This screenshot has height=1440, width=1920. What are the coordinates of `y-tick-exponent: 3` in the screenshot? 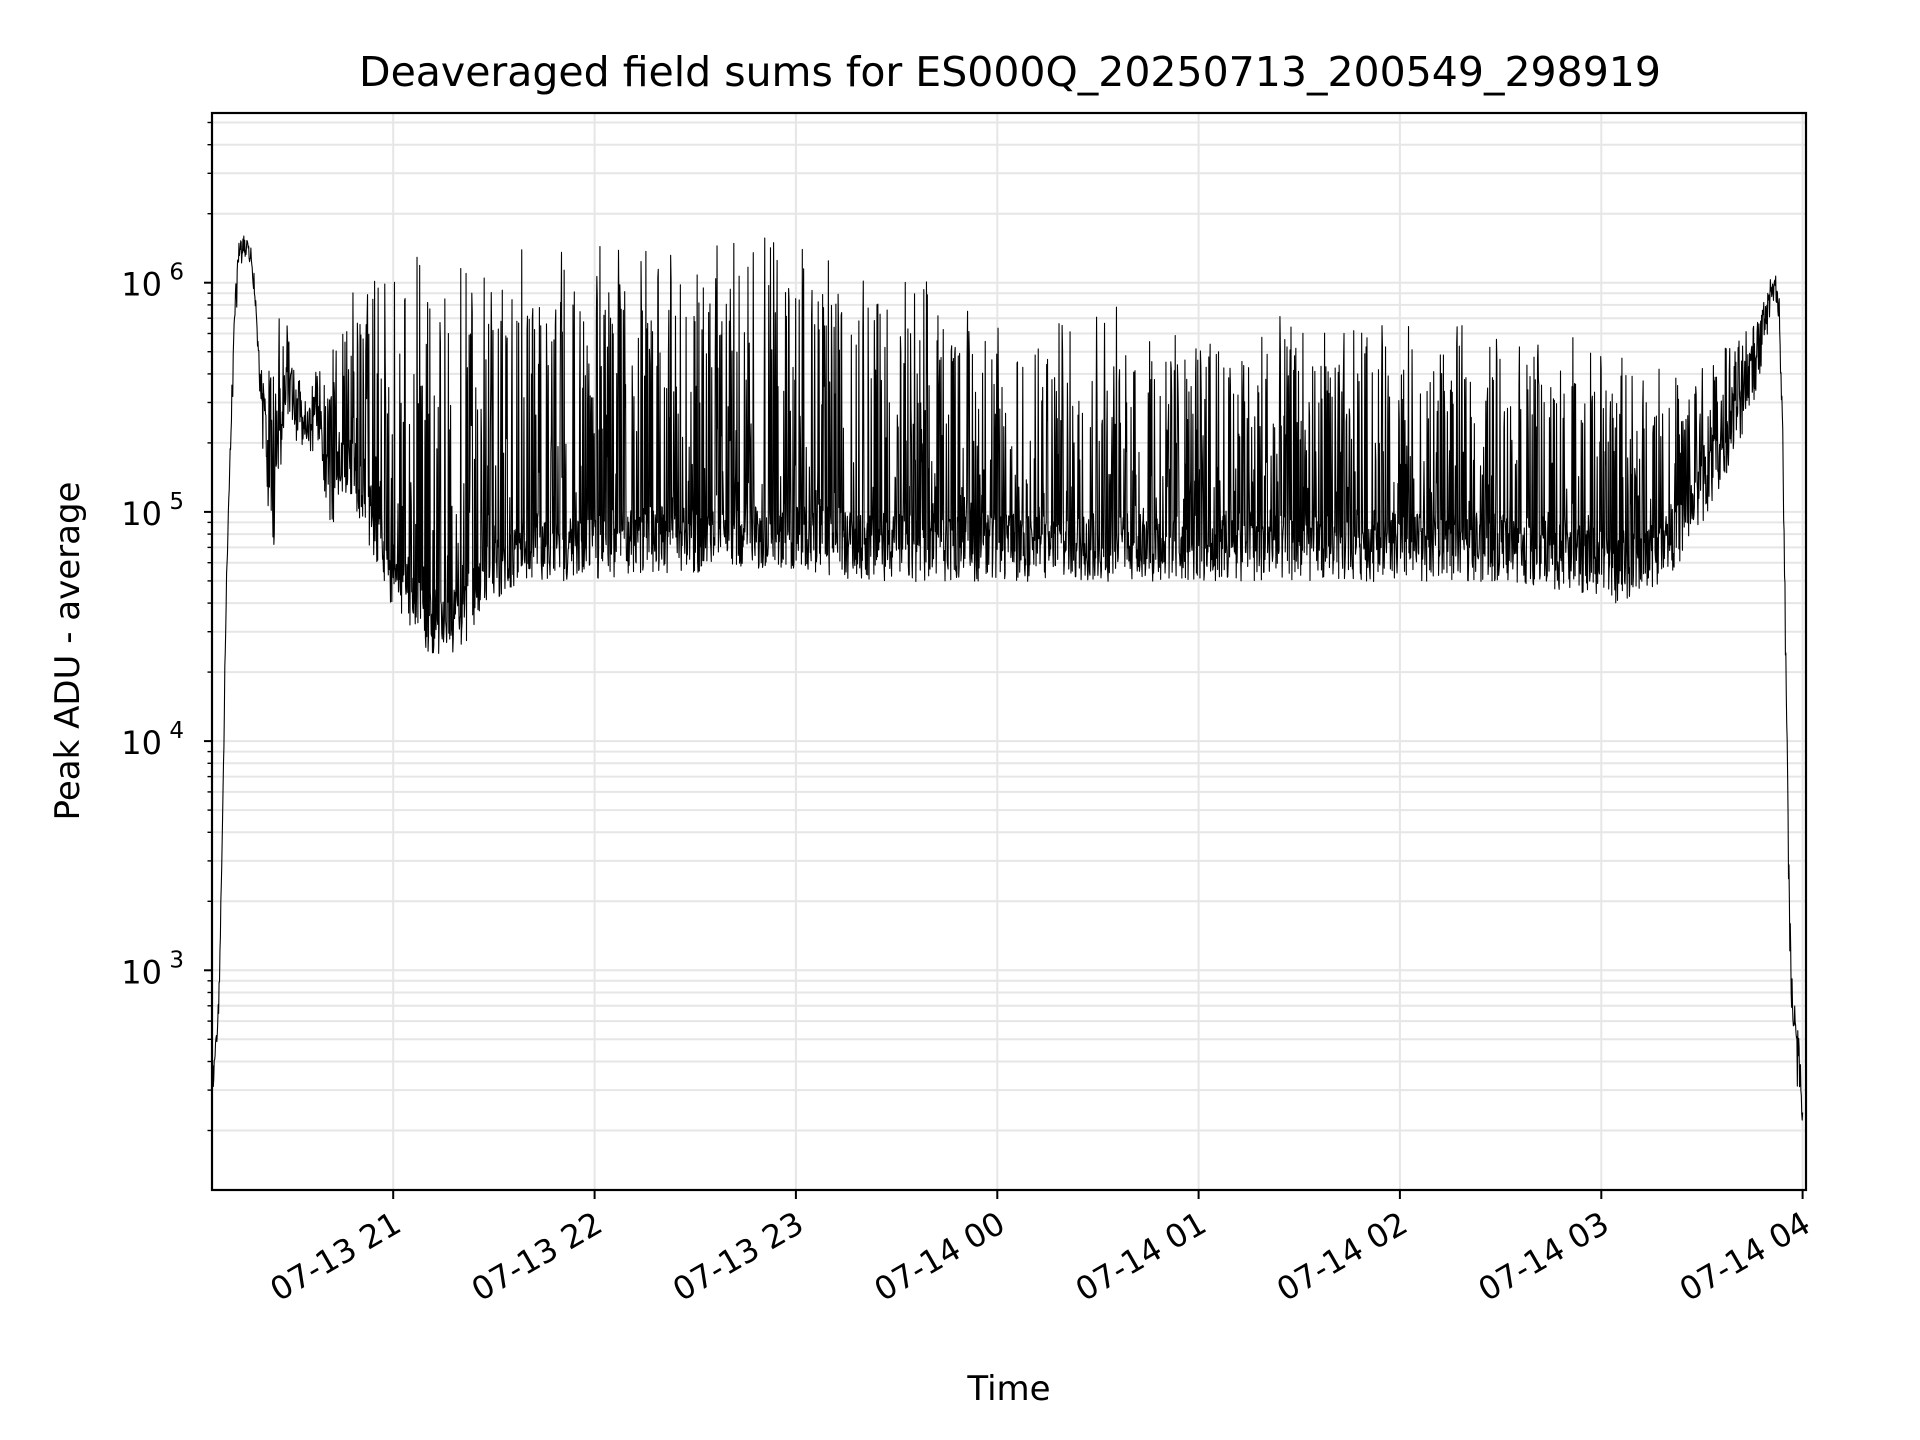 It's located at (176, 960).